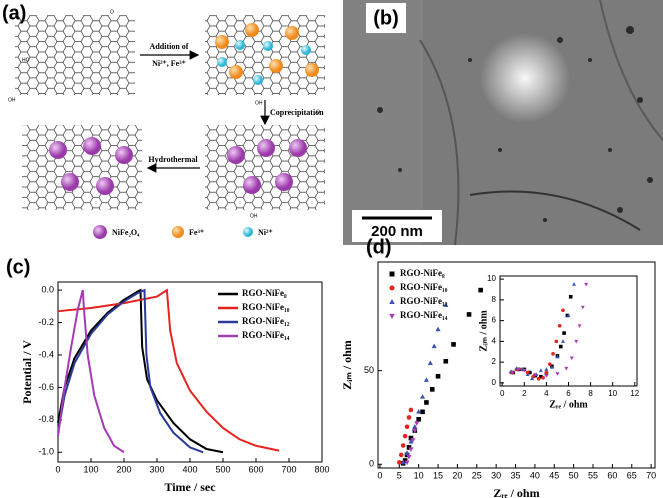 This screenshot has height=498, width=663. Describe the element at coordinates (397, 231) in the screenshot. I see `scale-bar-label: 200 nm` at that location.